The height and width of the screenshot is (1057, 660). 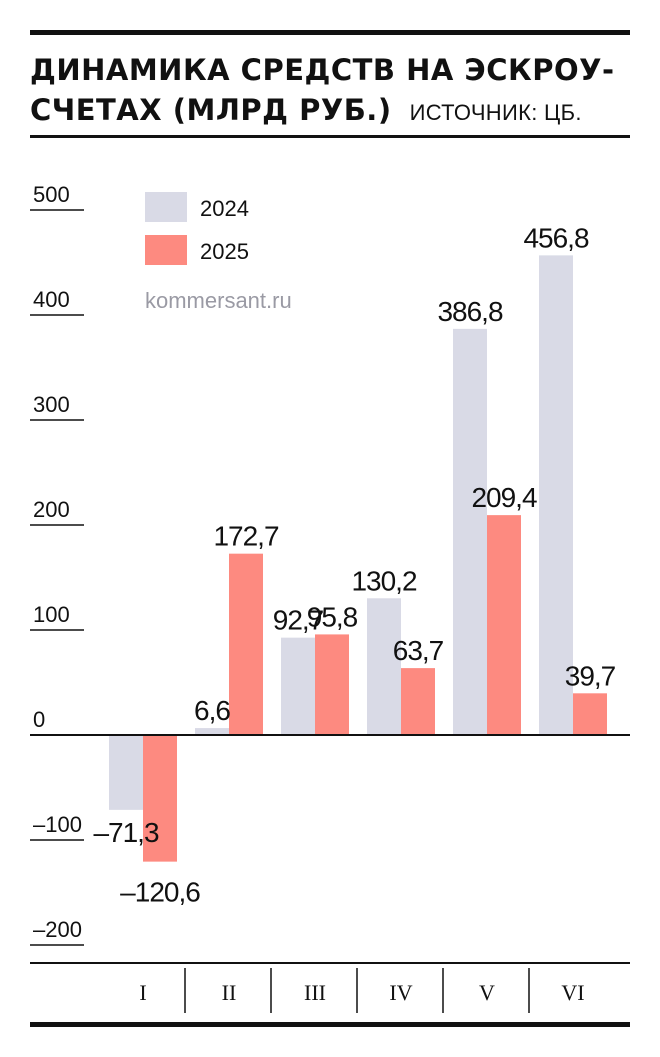 What do you see at coordinates (330, 1024) in the screenshot?
I see `bottom-rule` at bounding box center [330, 1024].